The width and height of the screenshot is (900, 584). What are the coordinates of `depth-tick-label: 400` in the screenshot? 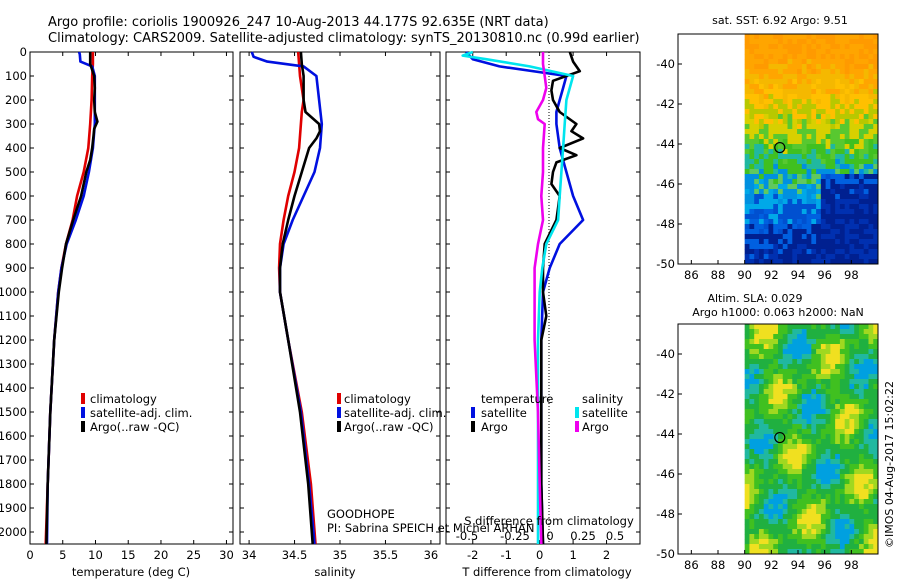 It's located at (16, 148).